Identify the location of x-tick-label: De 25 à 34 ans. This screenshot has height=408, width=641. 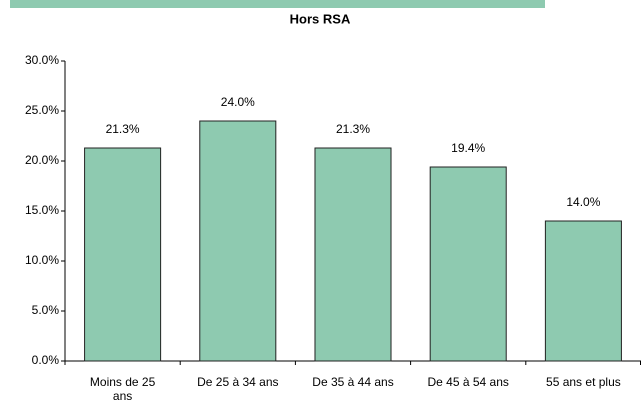
(238, 382).